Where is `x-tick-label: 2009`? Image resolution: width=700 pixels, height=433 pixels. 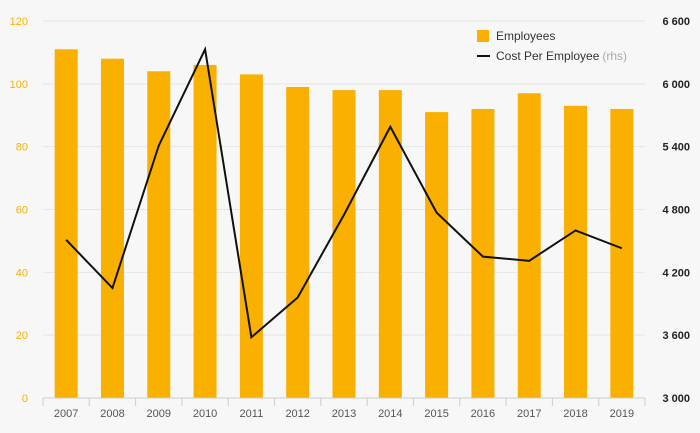 x-tick-label: 2009 is located at coordinates (159, 414).